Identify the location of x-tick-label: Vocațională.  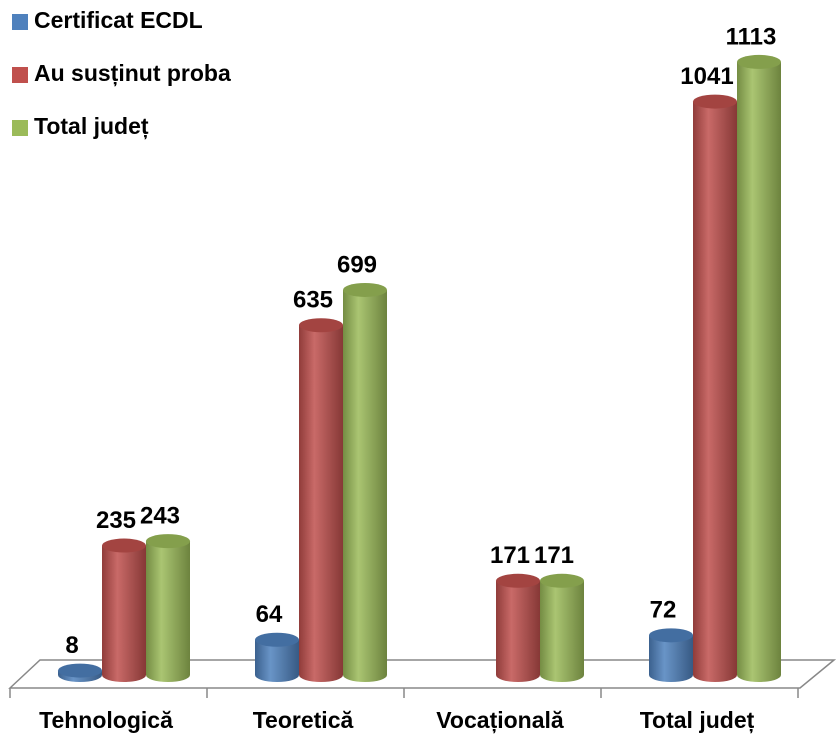
(500, 720).